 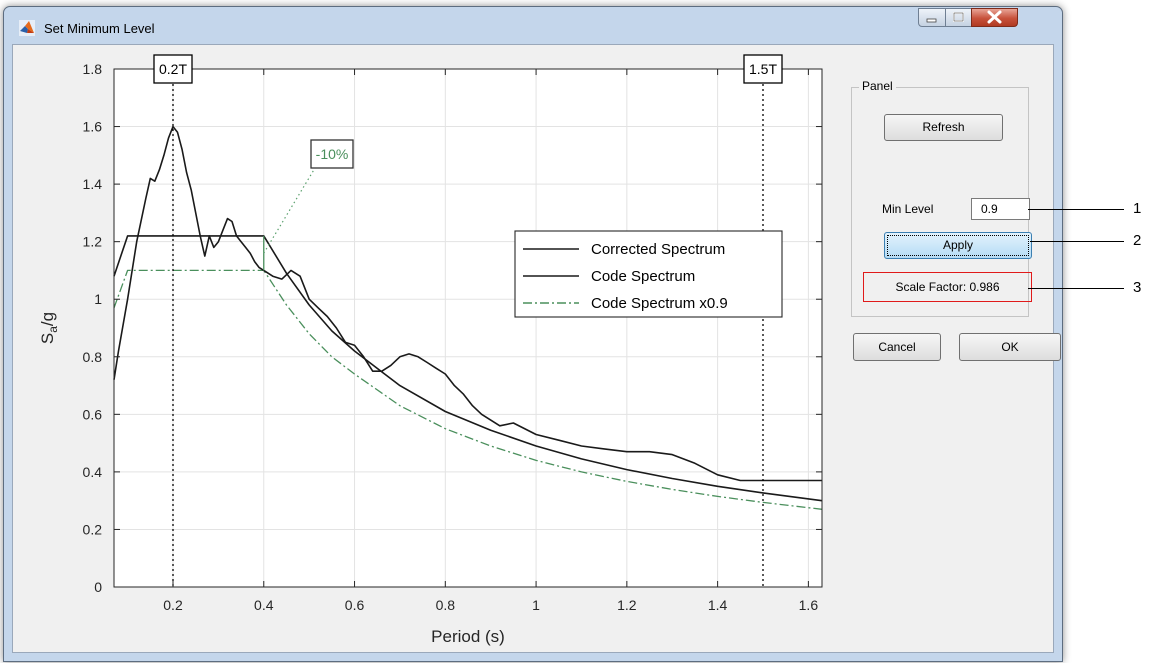 What do you see at coordinates (98, 299) in the screenshot?
I see `y-tick-label: 1` at bounding box center [98, 299].